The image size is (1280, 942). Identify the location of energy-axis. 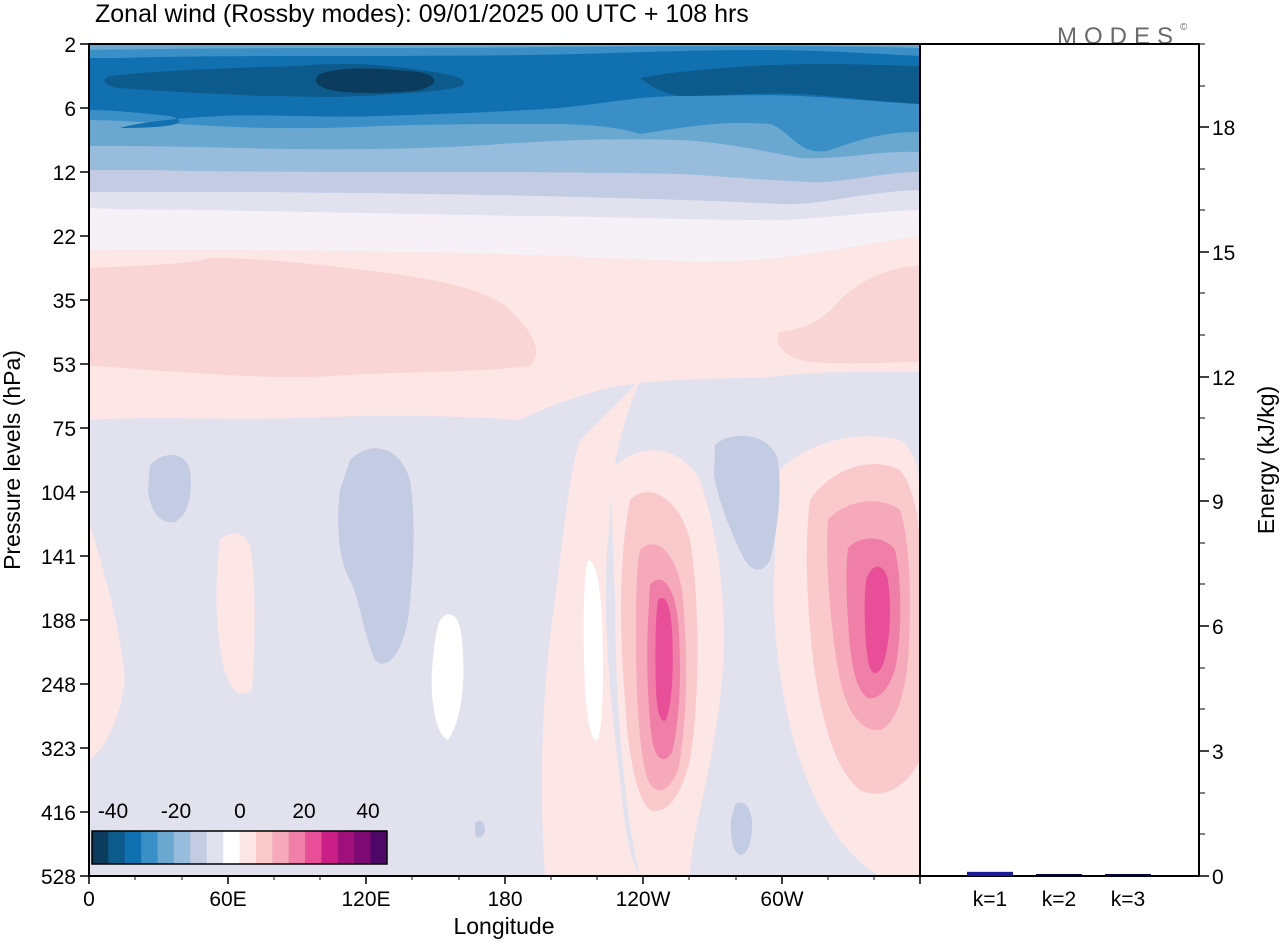
(1204, 501).